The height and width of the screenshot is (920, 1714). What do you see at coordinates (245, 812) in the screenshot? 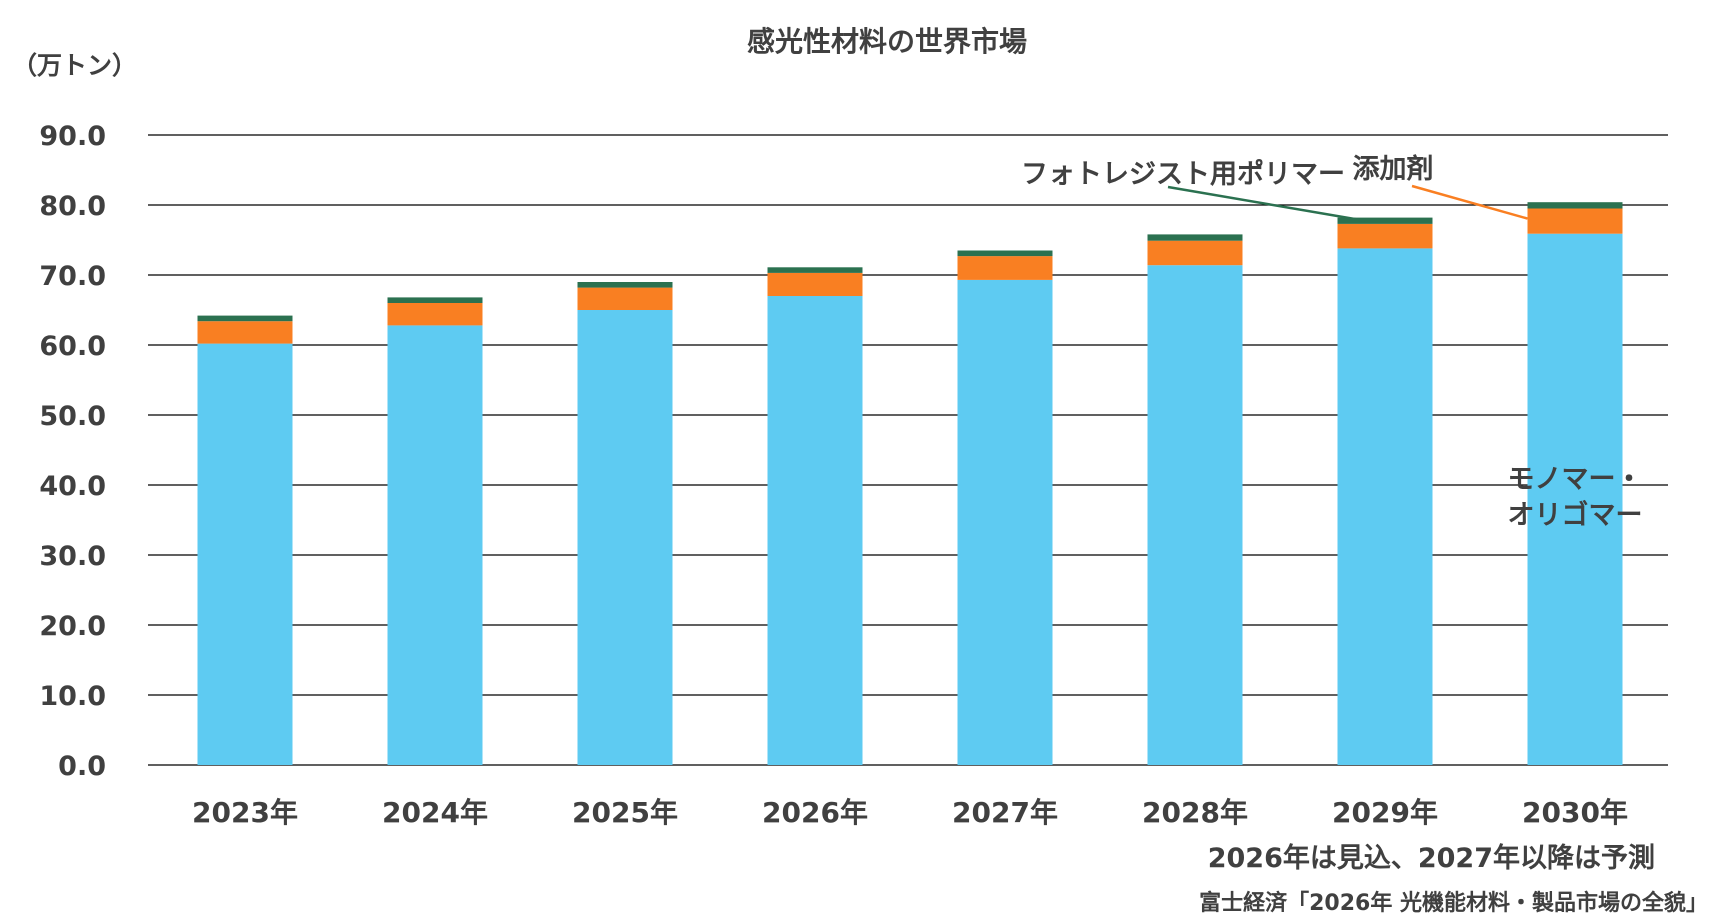
I see `x-tick-label: 2023年` at bounding box center [245, 812].